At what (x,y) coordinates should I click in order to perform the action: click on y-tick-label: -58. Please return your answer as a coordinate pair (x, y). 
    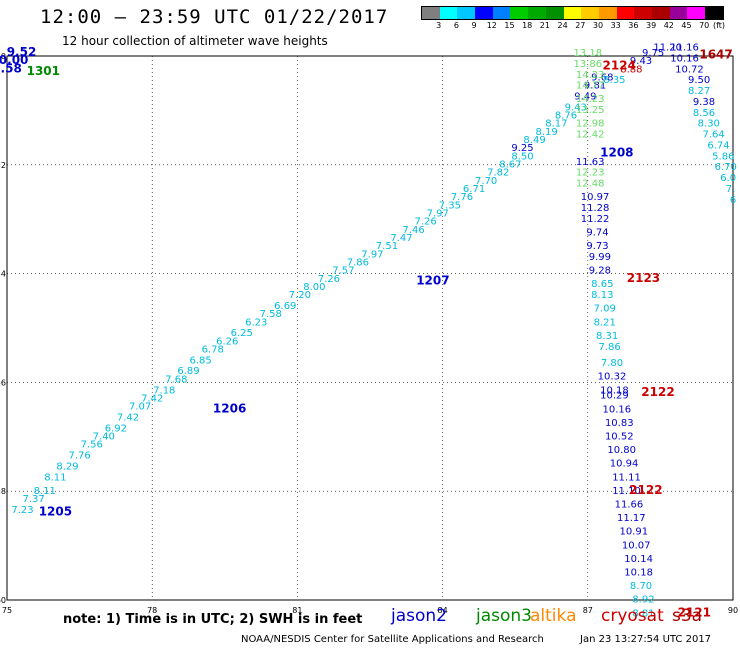
    Looking at the image, I should click on (3, 491).